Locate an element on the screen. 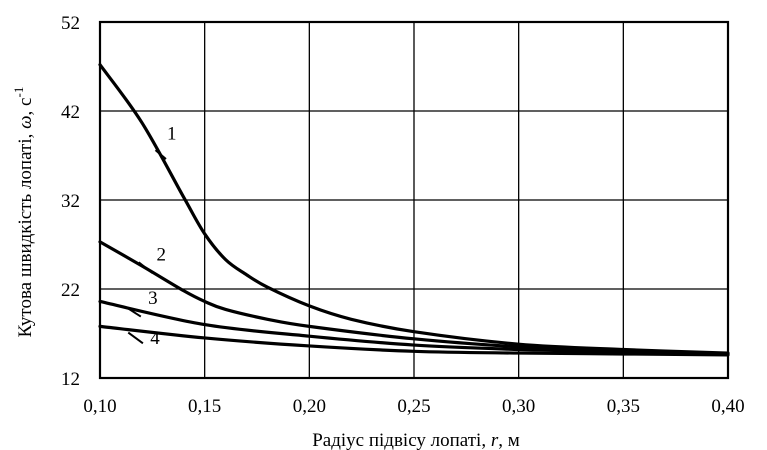  series-label-2: 2 is located at coordinates (162, 255).